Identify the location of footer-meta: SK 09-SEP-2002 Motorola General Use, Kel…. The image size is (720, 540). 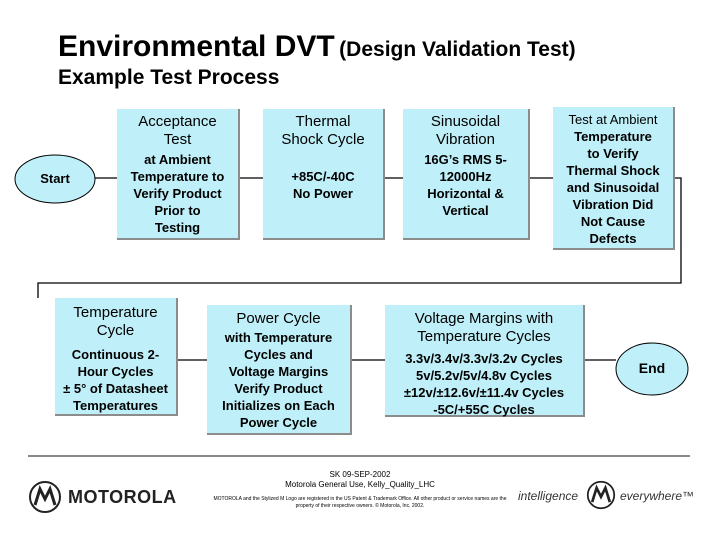
(360, 480).